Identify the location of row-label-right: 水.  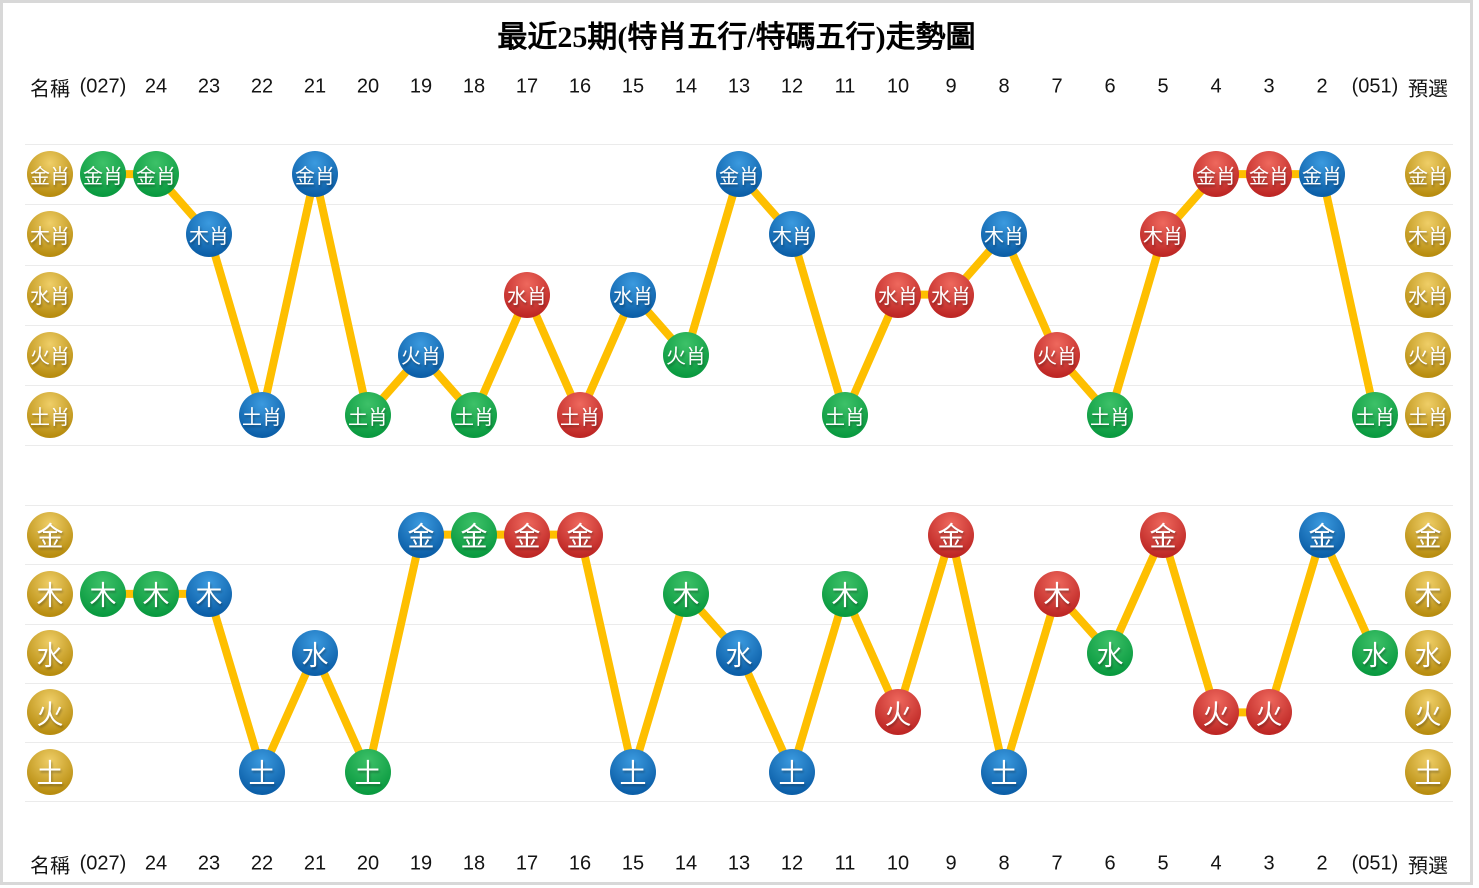
(1428, 653).